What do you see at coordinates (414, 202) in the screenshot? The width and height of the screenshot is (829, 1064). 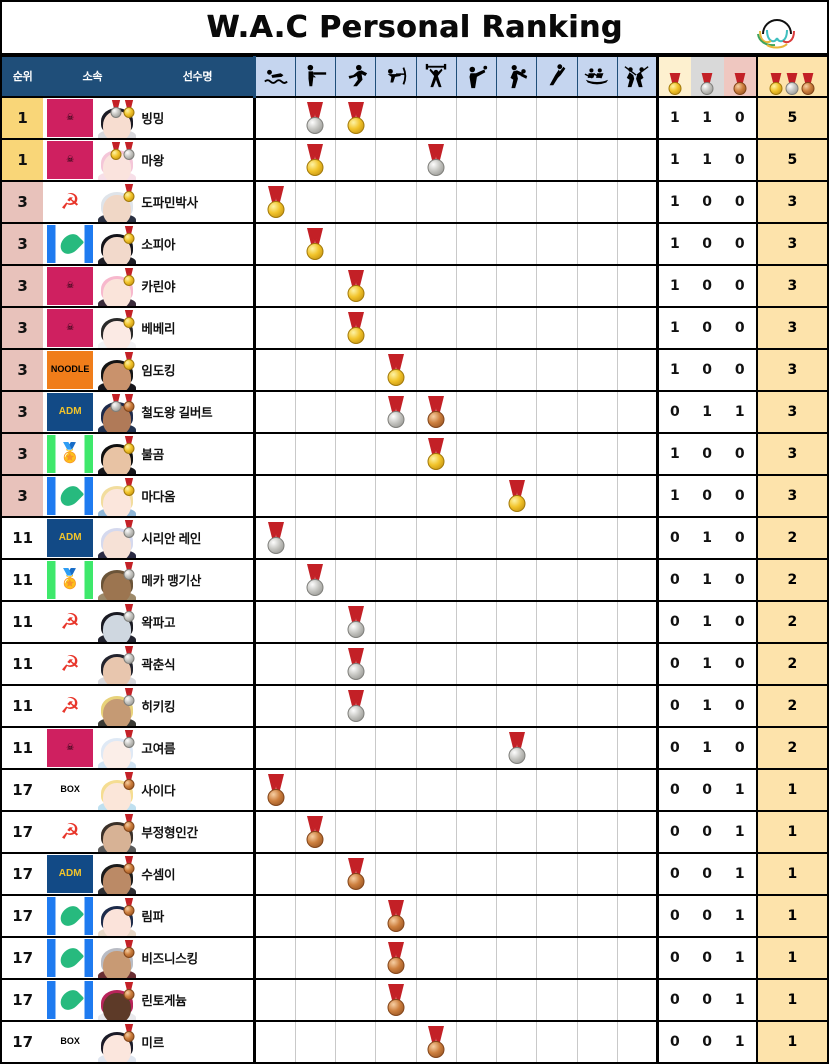 I see `table-row: 3 ☭ 도파민박사 1 0 0 3` at bounding box center [414, 202].